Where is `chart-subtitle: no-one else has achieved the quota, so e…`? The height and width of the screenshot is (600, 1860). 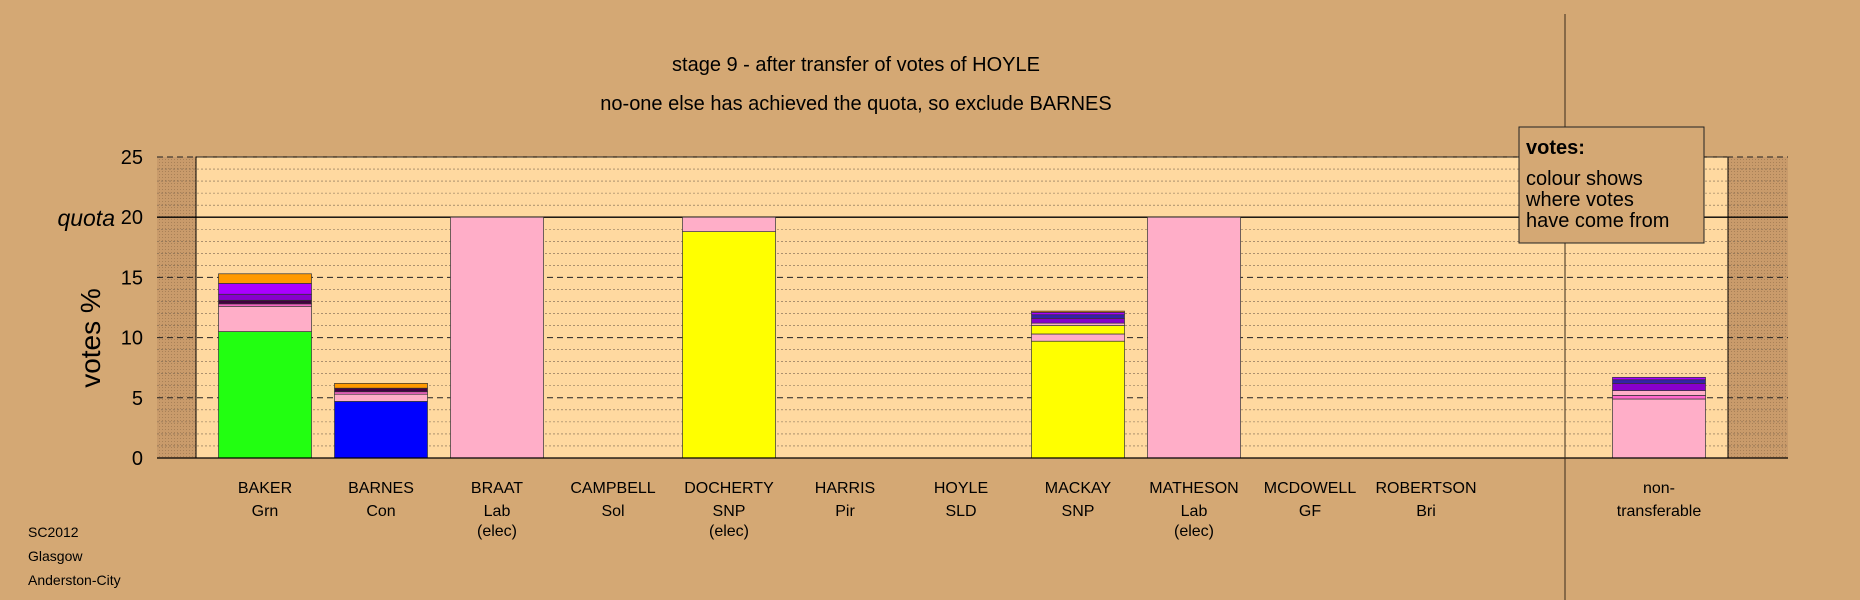
chart-subtitle: no-one else has achieved the quota, so e… is located at coordinates (855, 104).